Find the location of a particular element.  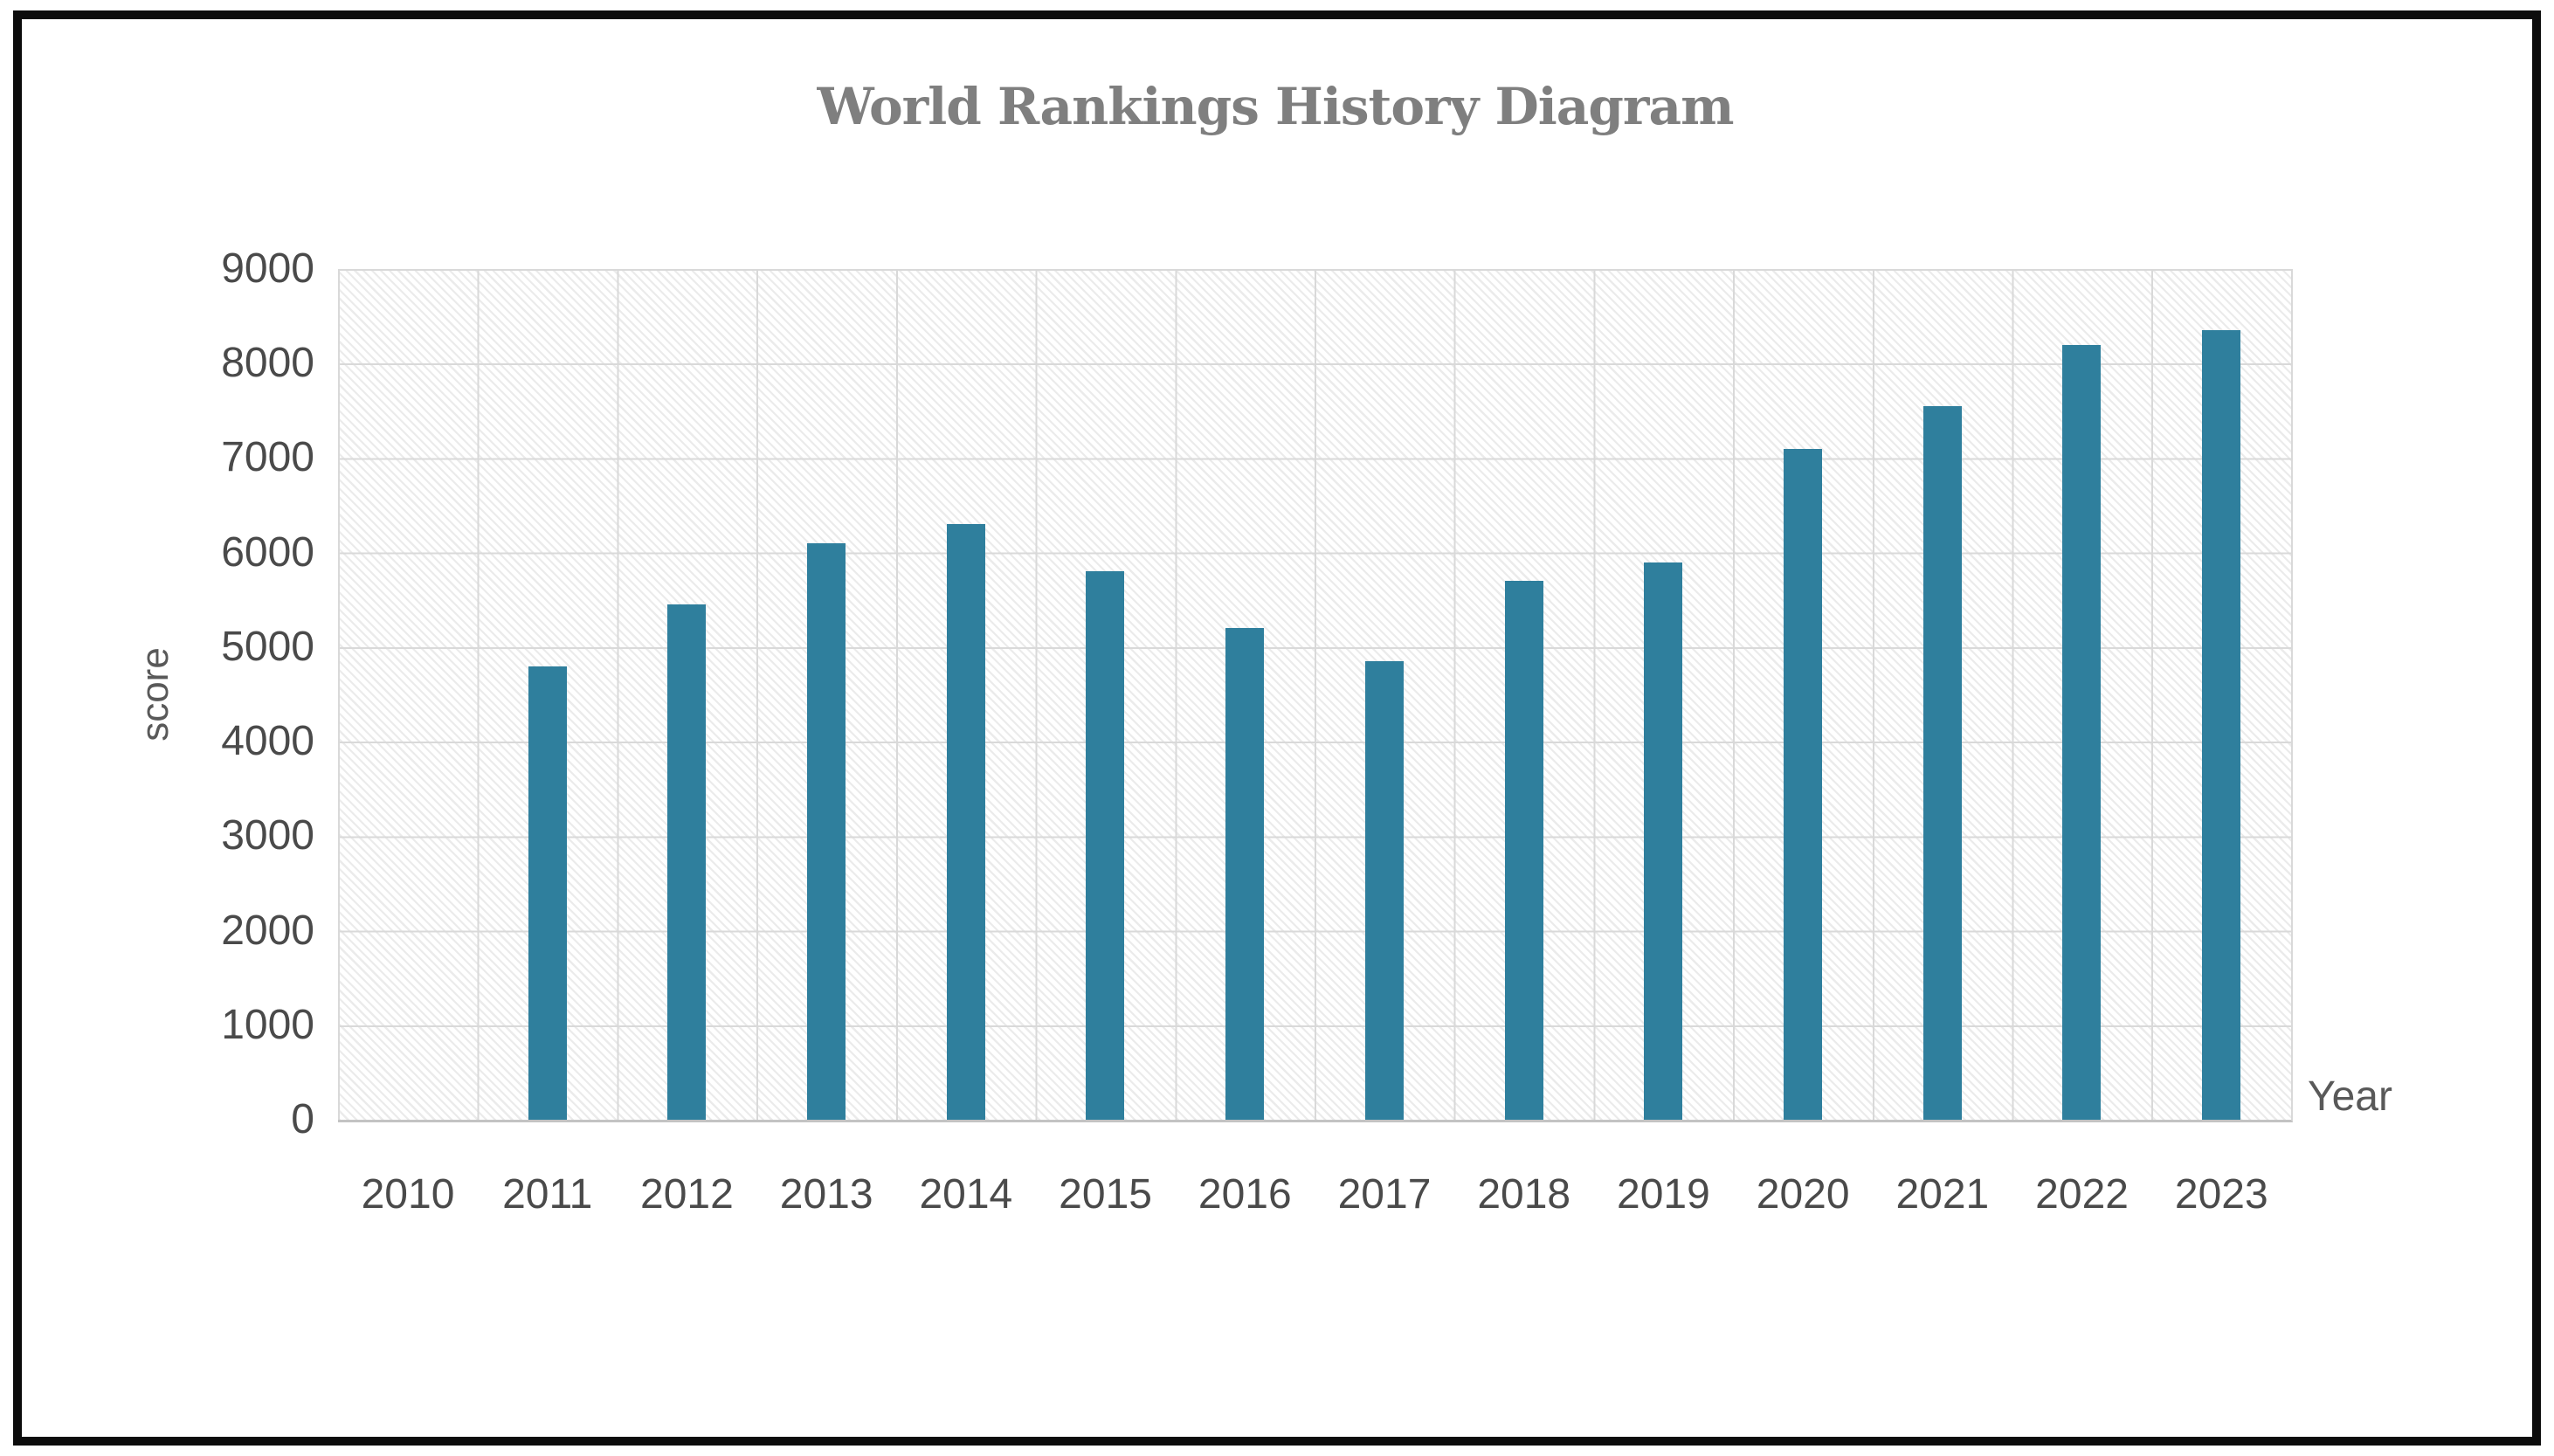

bar-2017 is located at coordinates (1384, 890).